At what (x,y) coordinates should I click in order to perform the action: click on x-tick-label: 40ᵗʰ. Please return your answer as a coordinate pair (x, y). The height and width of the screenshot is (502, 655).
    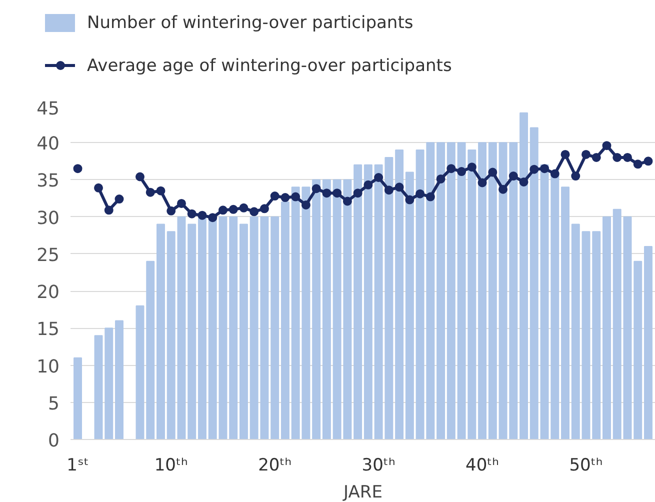
    Looking at the image, I should click on (483, 466).